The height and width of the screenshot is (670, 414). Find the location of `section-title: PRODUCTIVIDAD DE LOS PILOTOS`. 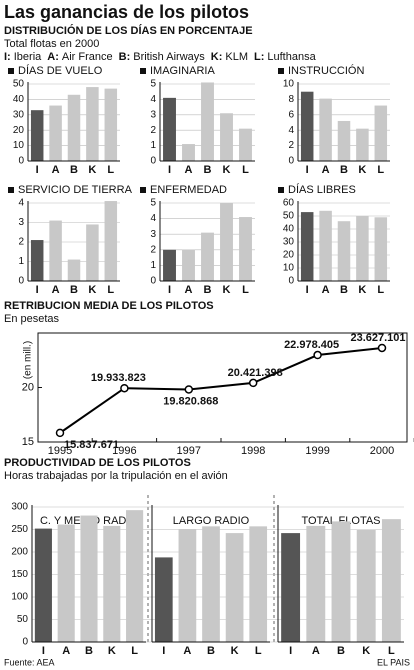

section-title: PRODUCTIVIDAD DE LOS PILOTOS is located at coordinates (97, 463).